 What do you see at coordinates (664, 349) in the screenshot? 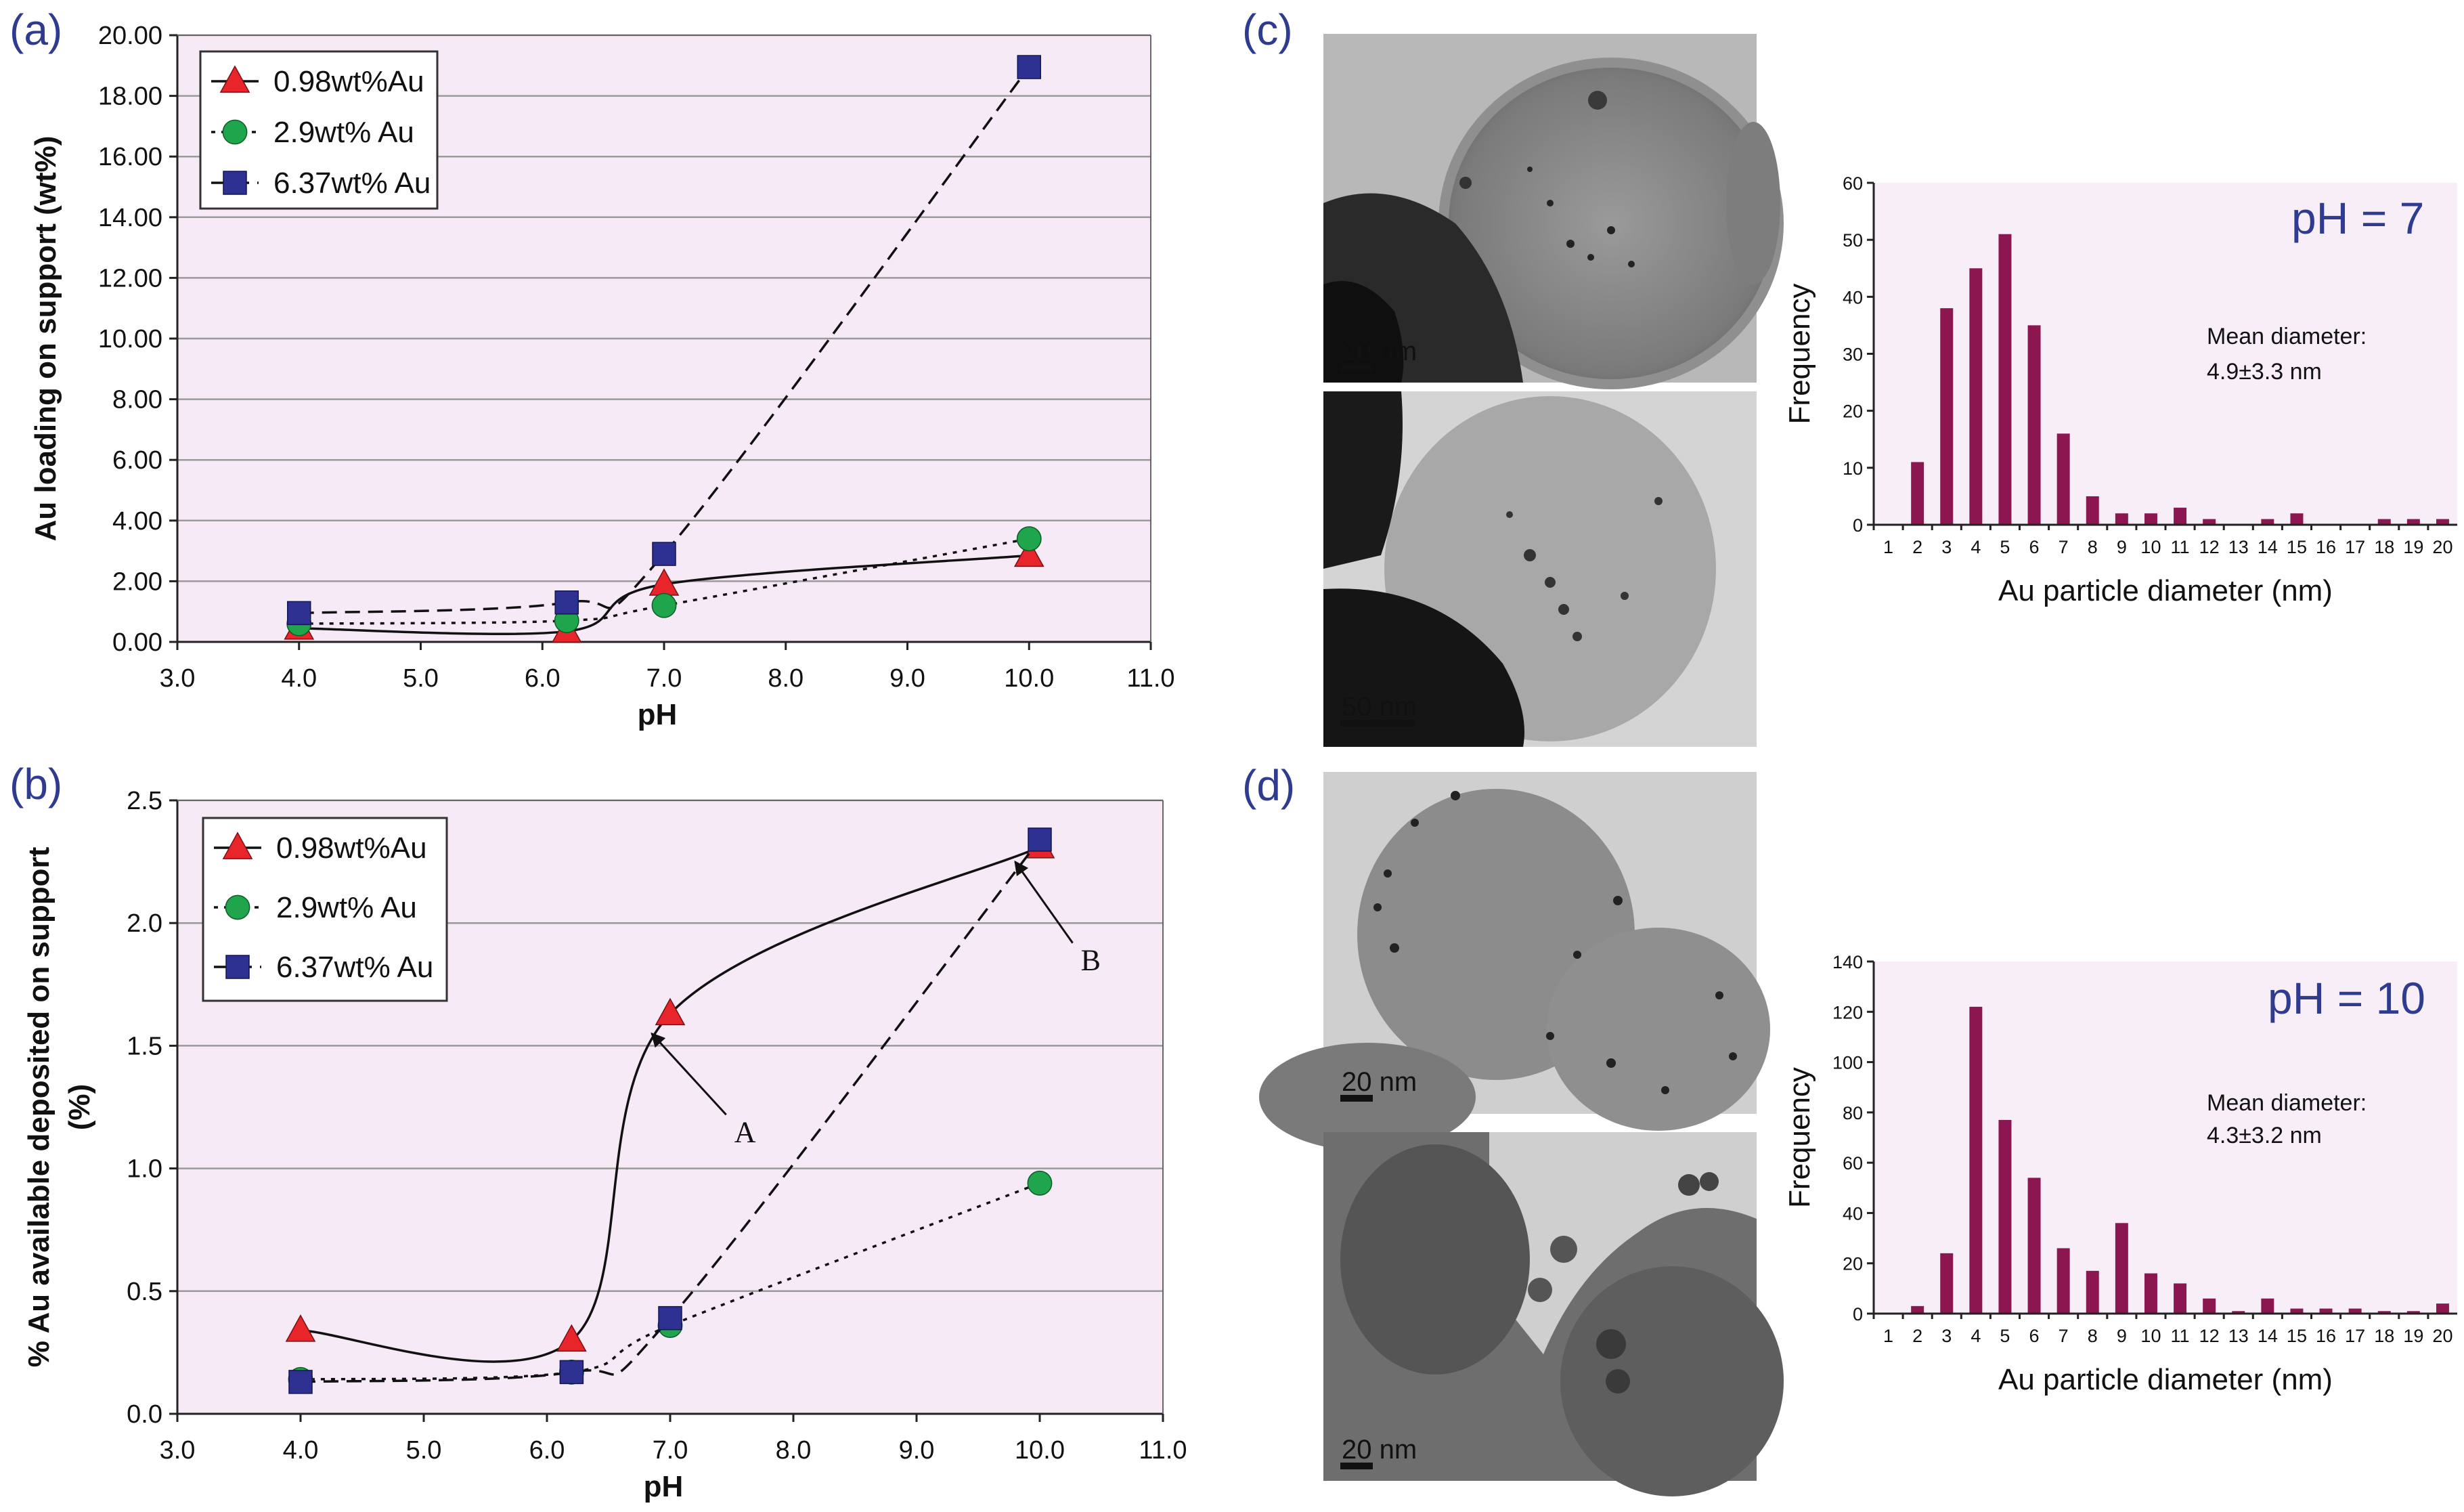
I see `panel-a-series` at bounding box center [664, 349].